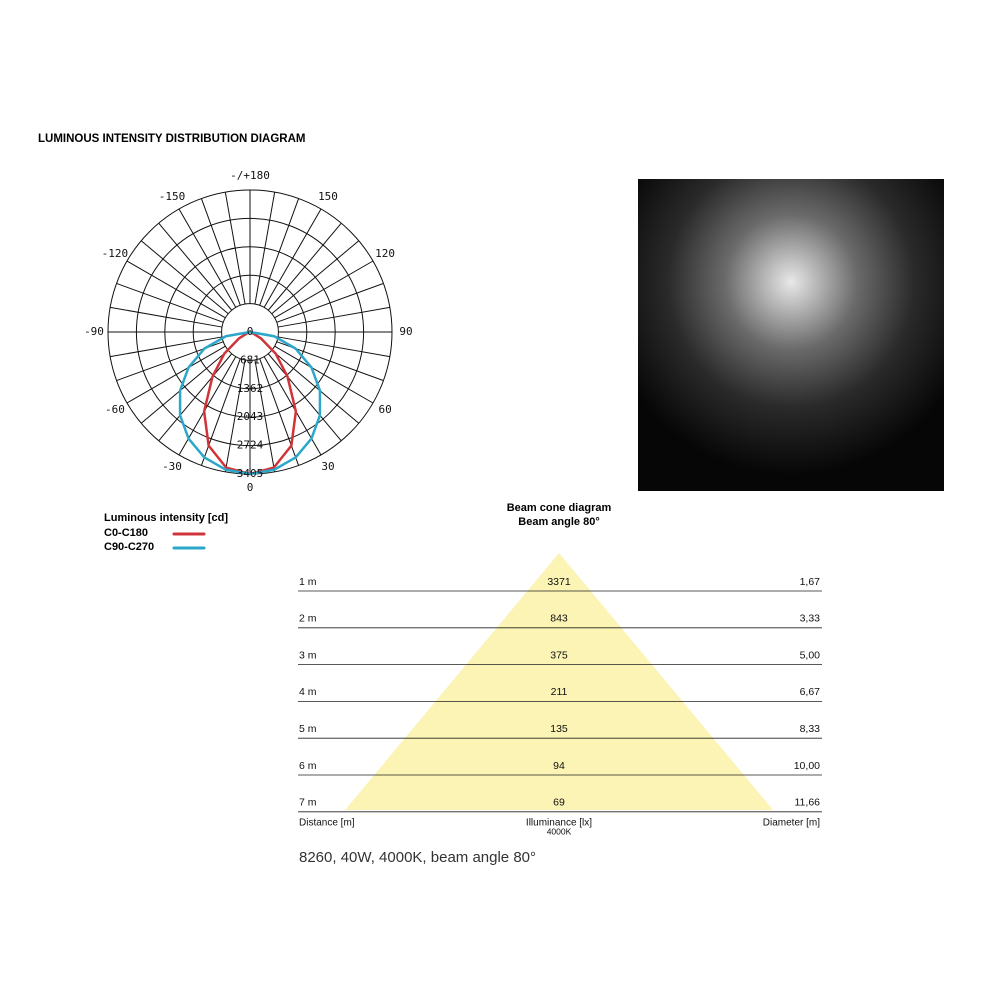  Describe the element at coordinates (559, 729) in the screenshot. I see `cone-cell: 135` at that location.